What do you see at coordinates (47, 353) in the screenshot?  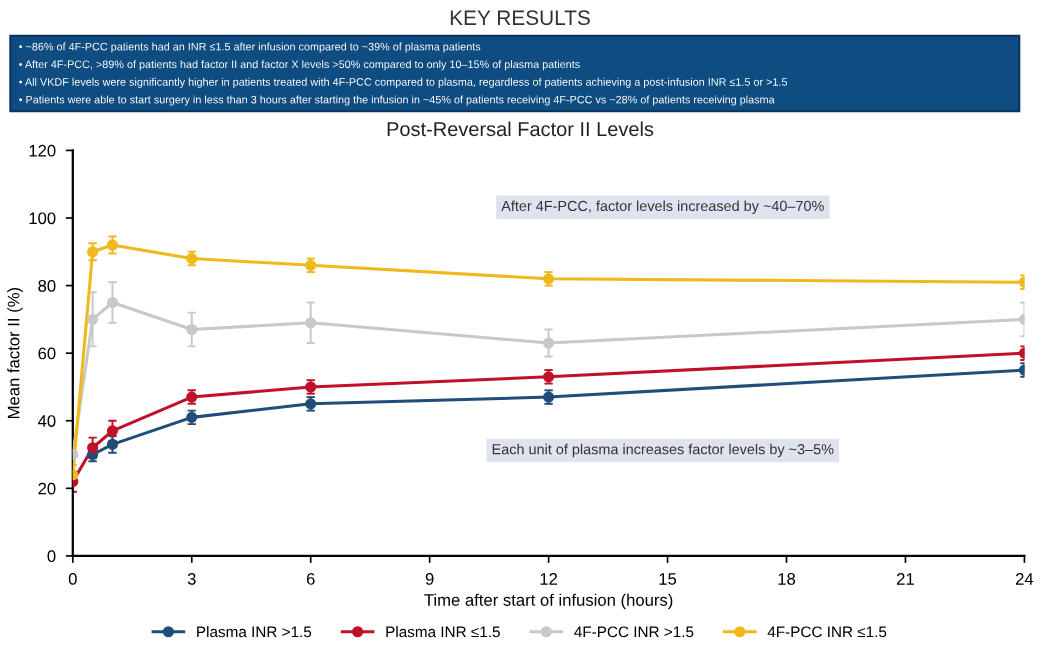 I see `y-tick-label: 60` at bounding box center [47, 353].